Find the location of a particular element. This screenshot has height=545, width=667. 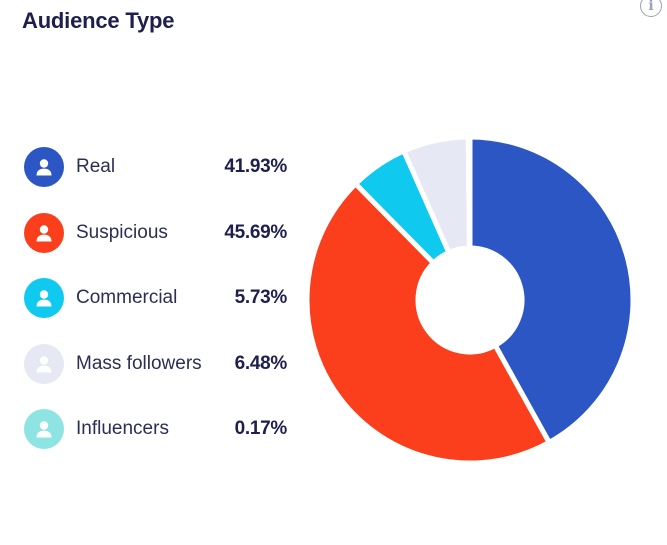

legend-label: Influencers is located at coordinates (122, 428).